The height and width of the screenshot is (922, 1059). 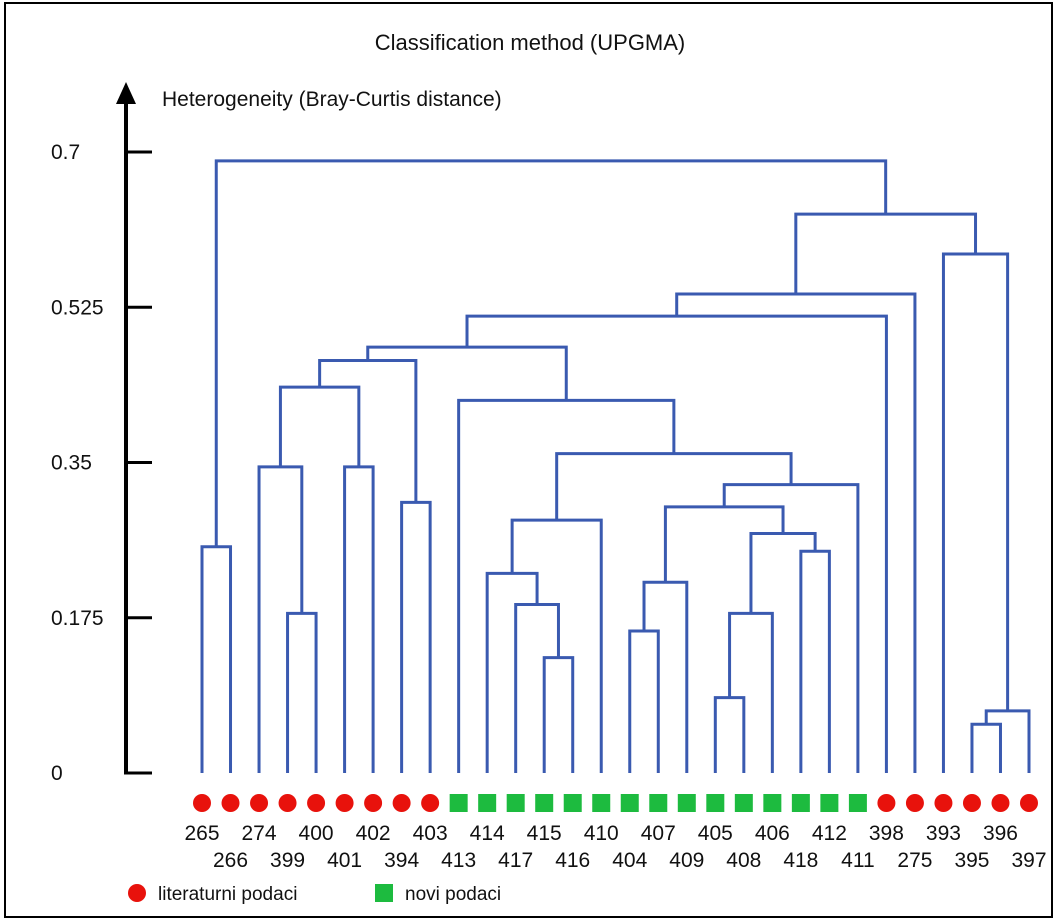 I want to click on leaf-label-396: 396, so click(x=1000, y=833).